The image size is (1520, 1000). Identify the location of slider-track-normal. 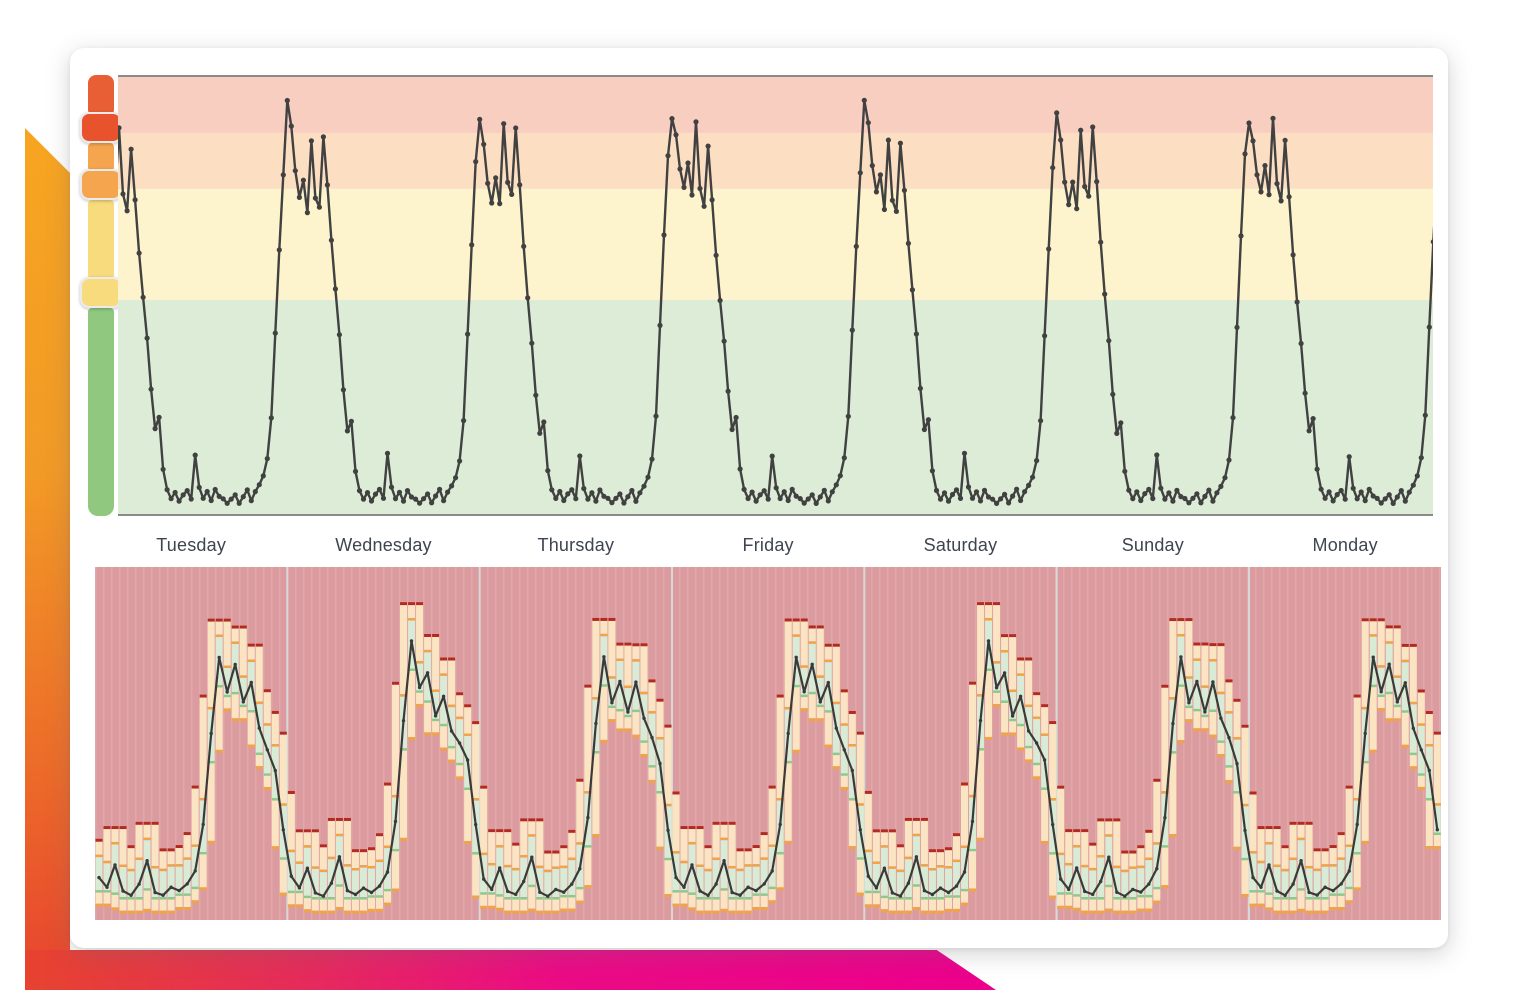
(101, 412).